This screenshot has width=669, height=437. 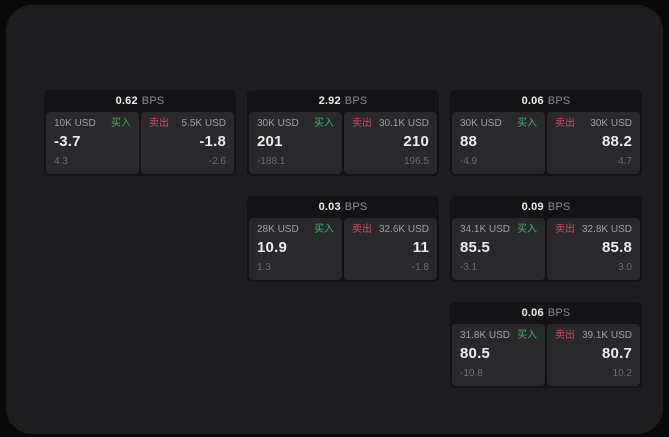 I want to click on bps-card: 0.62 BPS 10K USD 买入 -3.7 4.3 卖出 5.5K USD, so click(x=140, y=133).